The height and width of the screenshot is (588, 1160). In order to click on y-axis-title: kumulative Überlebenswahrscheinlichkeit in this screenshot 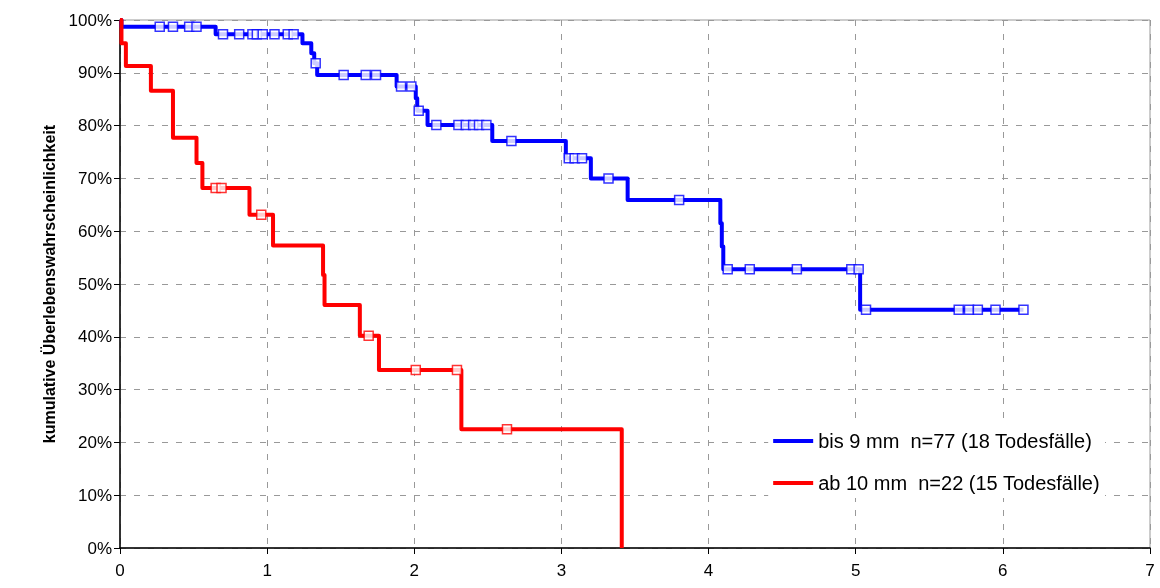, I will do `click(49, 284)`.